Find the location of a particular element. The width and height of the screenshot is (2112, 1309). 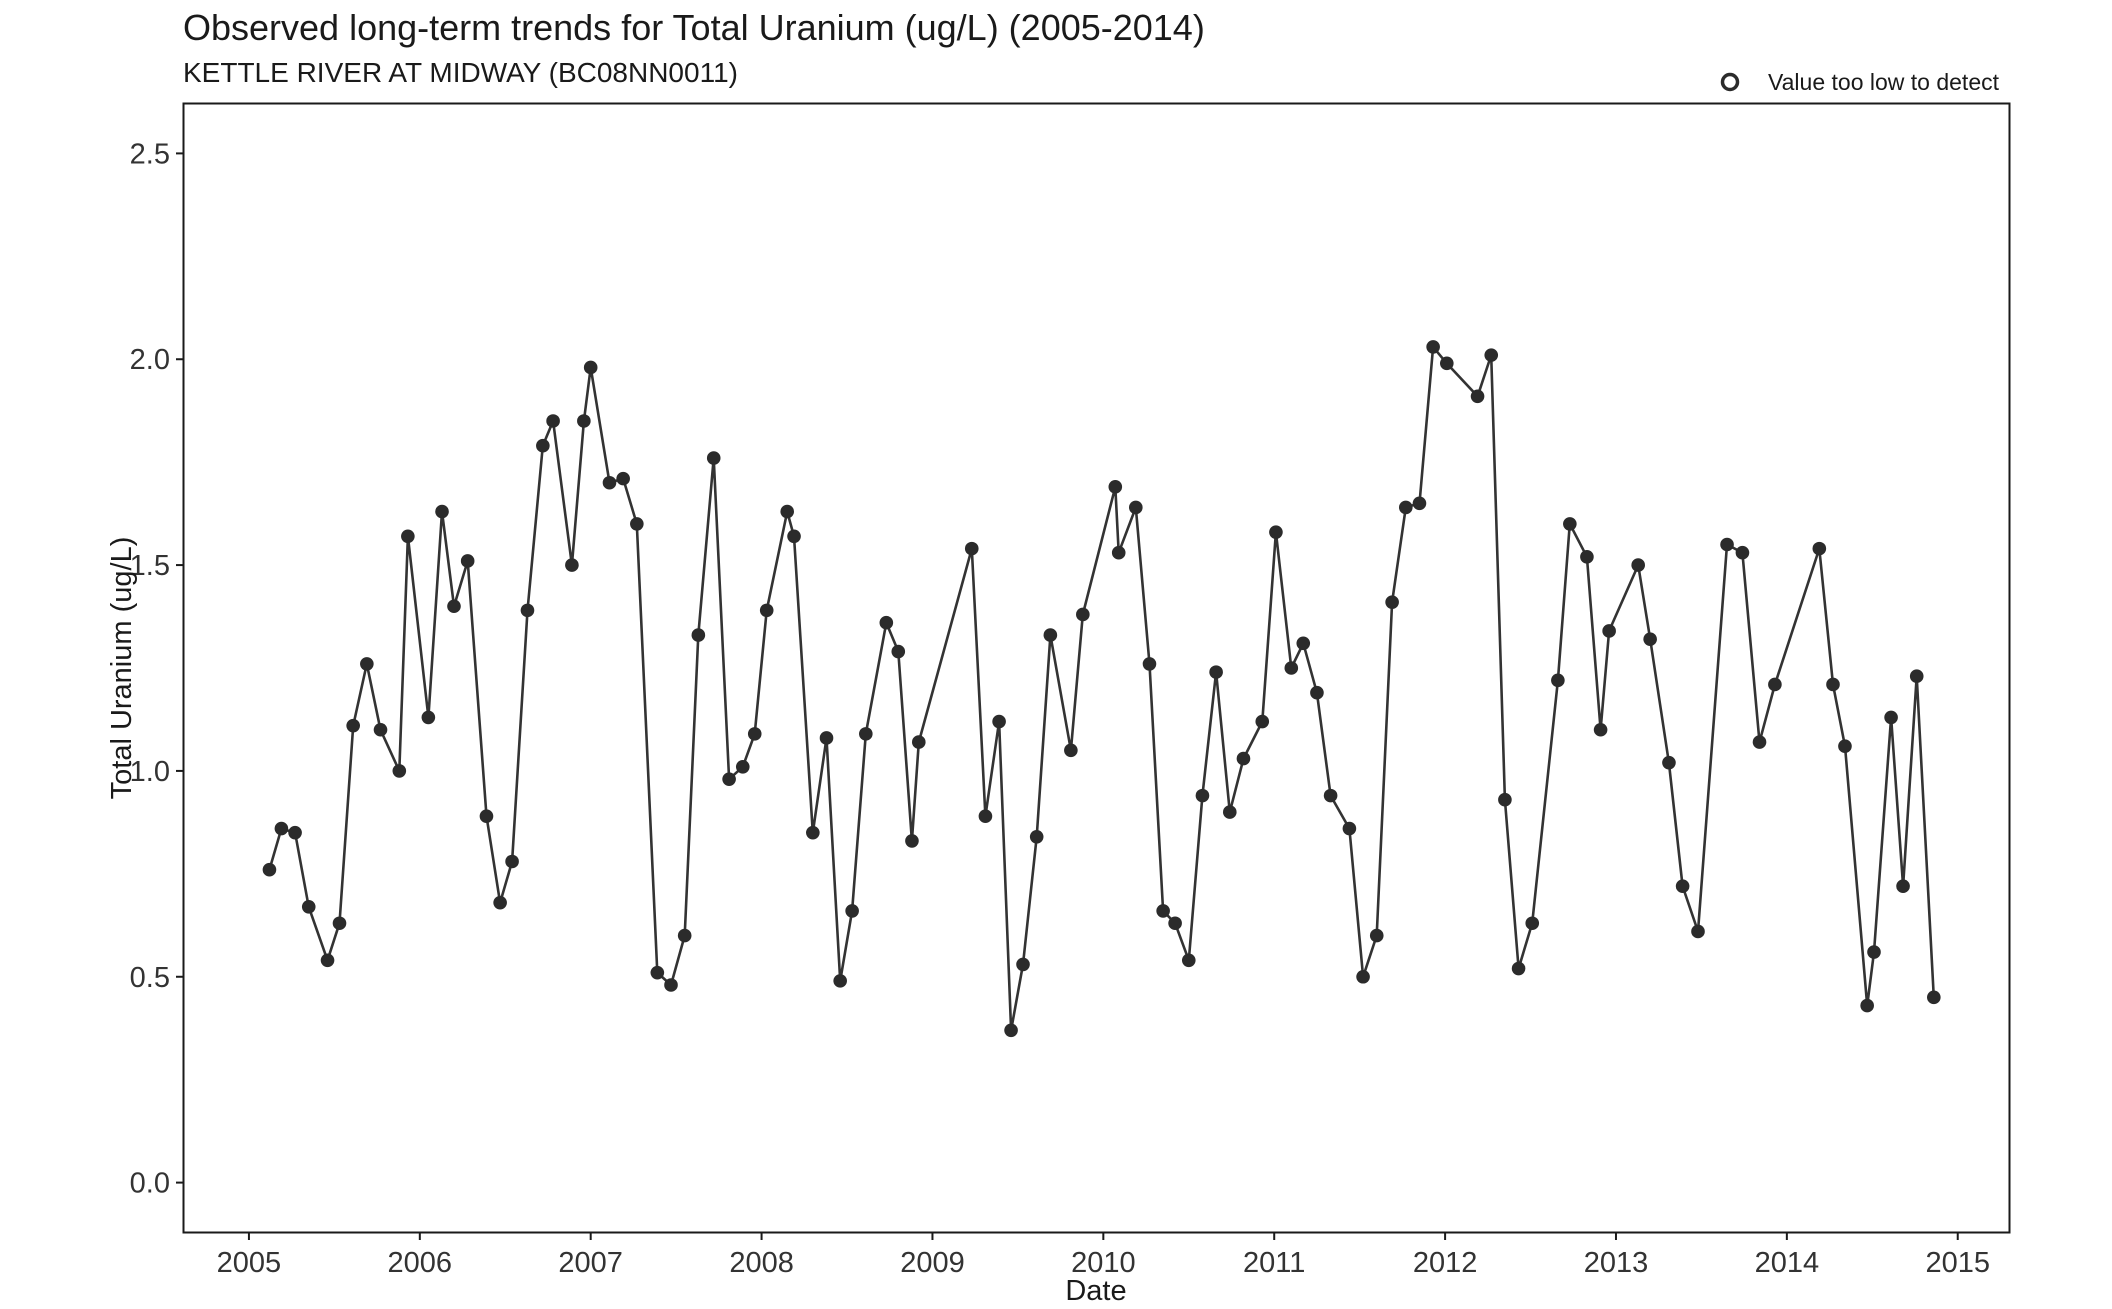

x-tick-label: 2005 is located at coordinates (249, 1263).